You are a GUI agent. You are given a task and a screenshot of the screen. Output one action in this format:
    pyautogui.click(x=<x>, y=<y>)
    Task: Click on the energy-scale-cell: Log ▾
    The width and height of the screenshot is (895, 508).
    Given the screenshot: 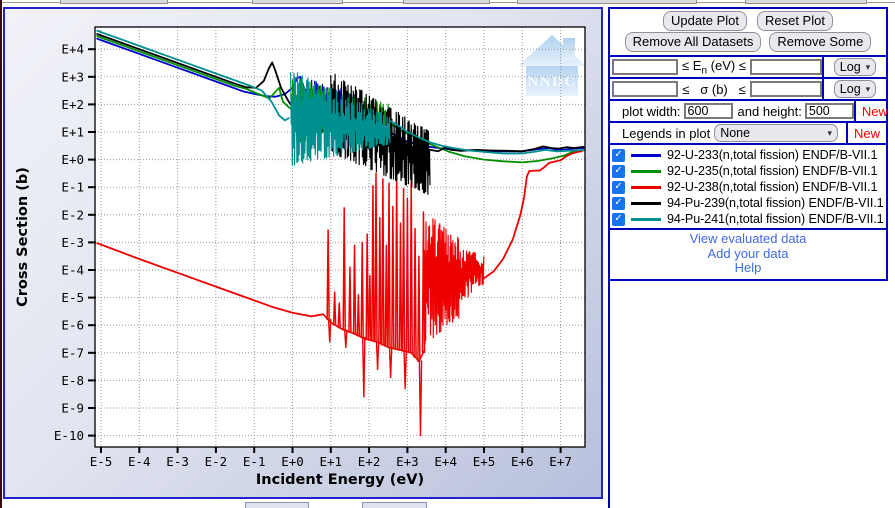 What is the action you would take?
    pyautogui.click(x=854, y=67)
    